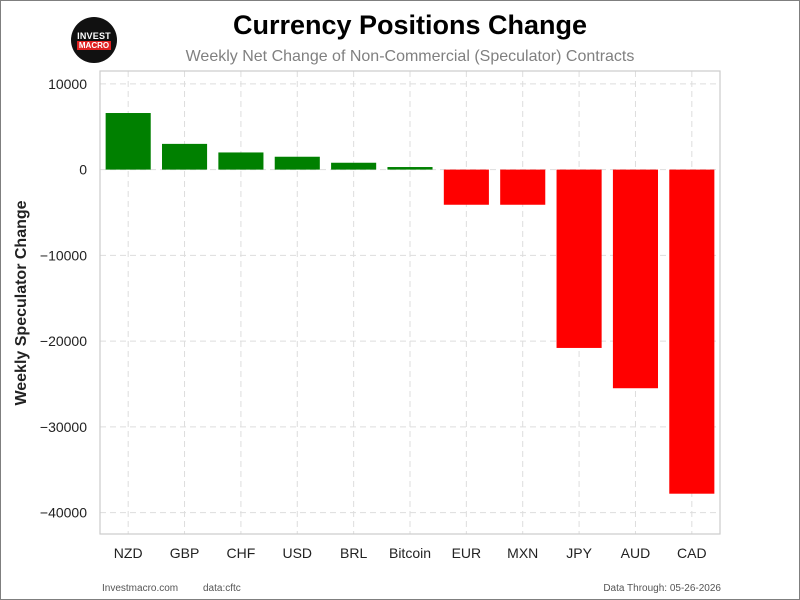 The height and width of the screenshot is (600, 800). Describe the element at coordinates (467, 553) in the screenshot. I see `x-tick-label: EUR` at that location.